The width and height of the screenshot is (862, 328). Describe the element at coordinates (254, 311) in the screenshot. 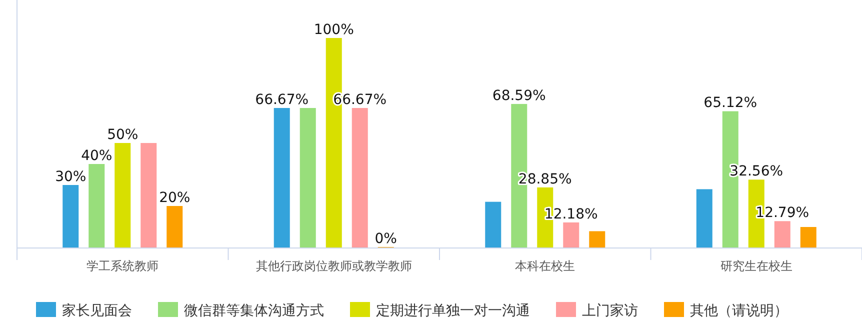

I see `legend-label: 微信群等集体沟通方式` at that location.